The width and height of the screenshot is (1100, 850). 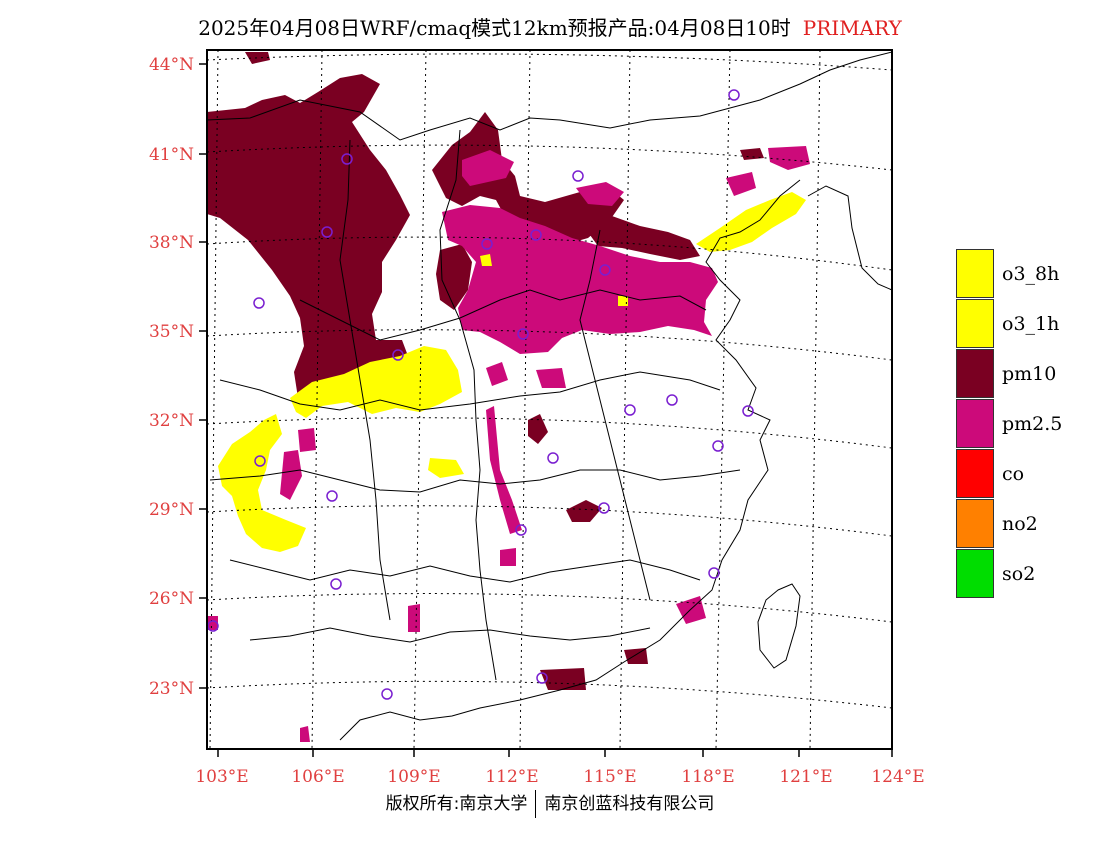 I want to click on lon-label: 106°E, so click(x=317, y=777).